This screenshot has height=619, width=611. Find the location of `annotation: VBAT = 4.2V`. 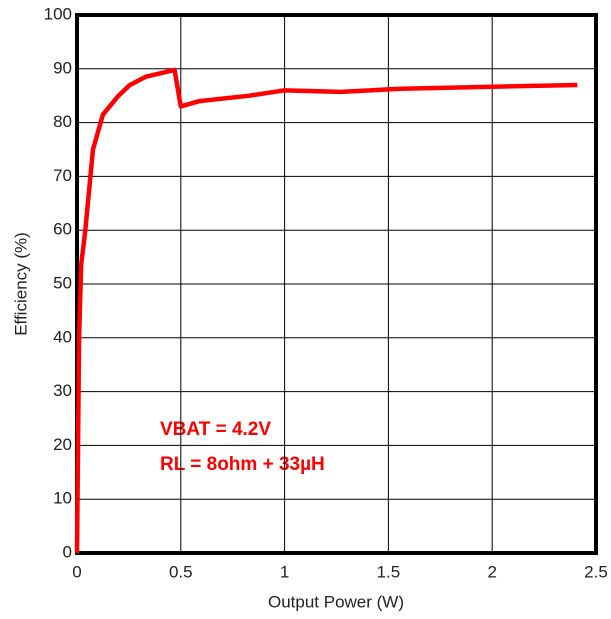

annotation: VBAT = 4.2V is located at coordinates (215, 429).